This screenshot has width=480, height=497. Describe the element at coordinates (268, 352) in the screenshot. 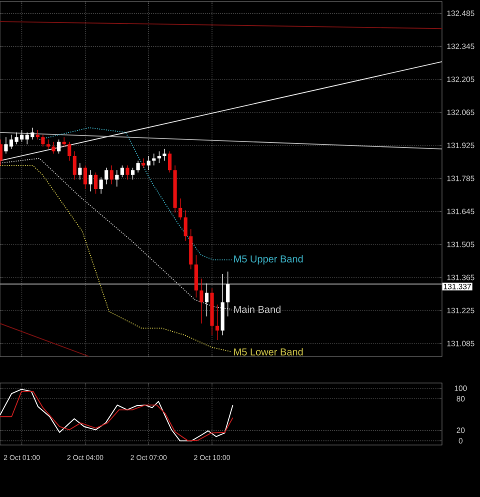

I see `series-label: M5 Lower Band` at that location.